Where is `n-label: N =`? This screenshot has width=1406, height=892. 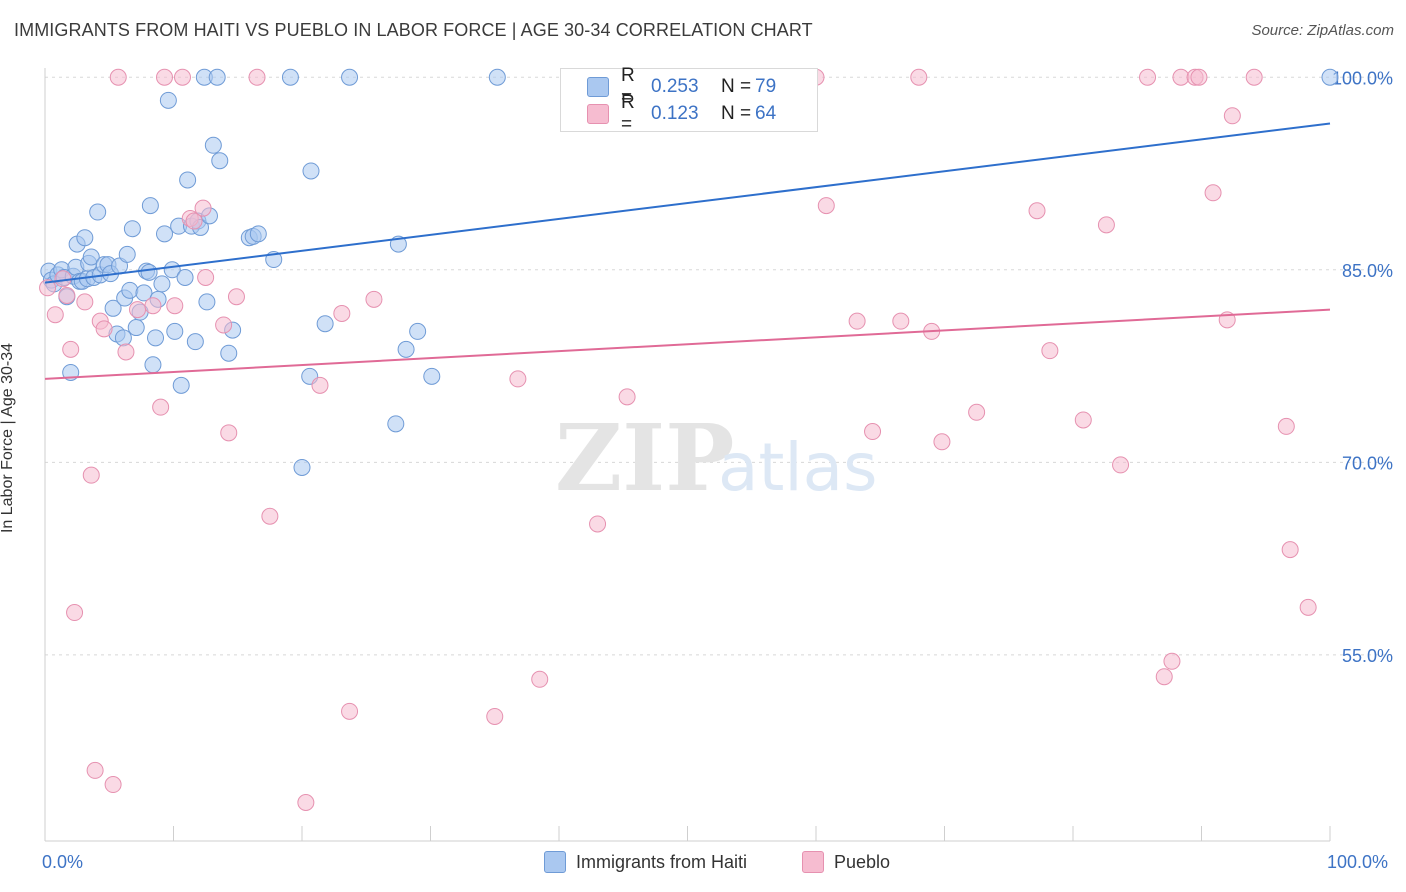
n-label: N = is located at coordinates (736, 113).